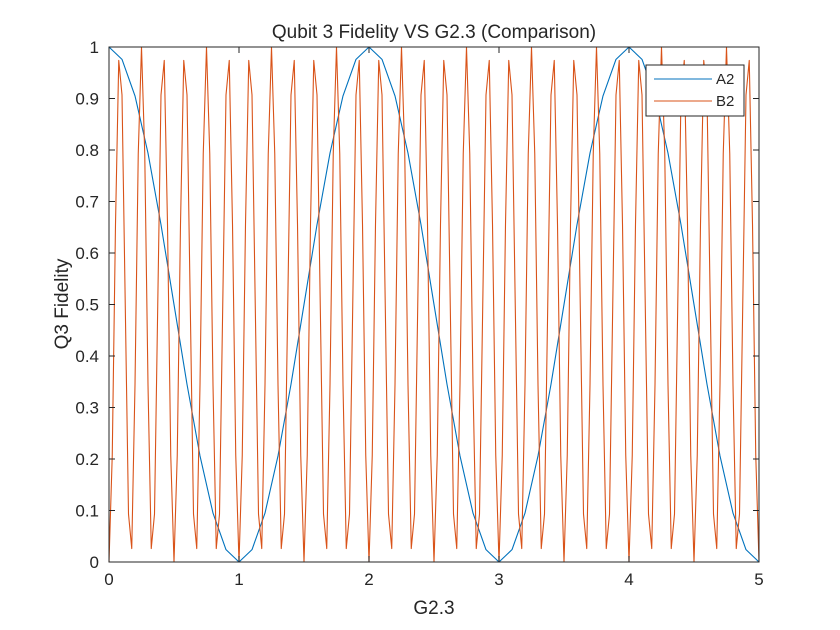 The image size is (840, 630). What do you see at coordinates (94, 562) in the screenshot?
I see `y-tick-label: 0` at bounding box center [94, 562].